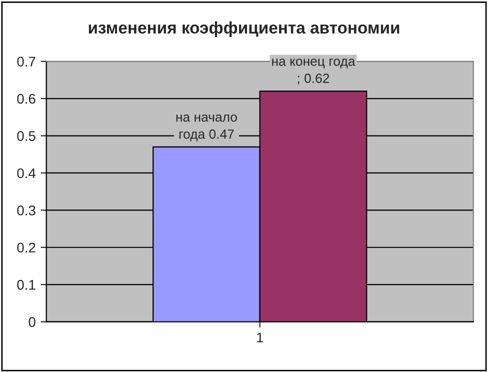 This screenshot has width=488, height=372. What do you see at coordinates (26, 136) in the screenshot?
I see `y-tick-label: 0.5` at bounding box center [26, 136].